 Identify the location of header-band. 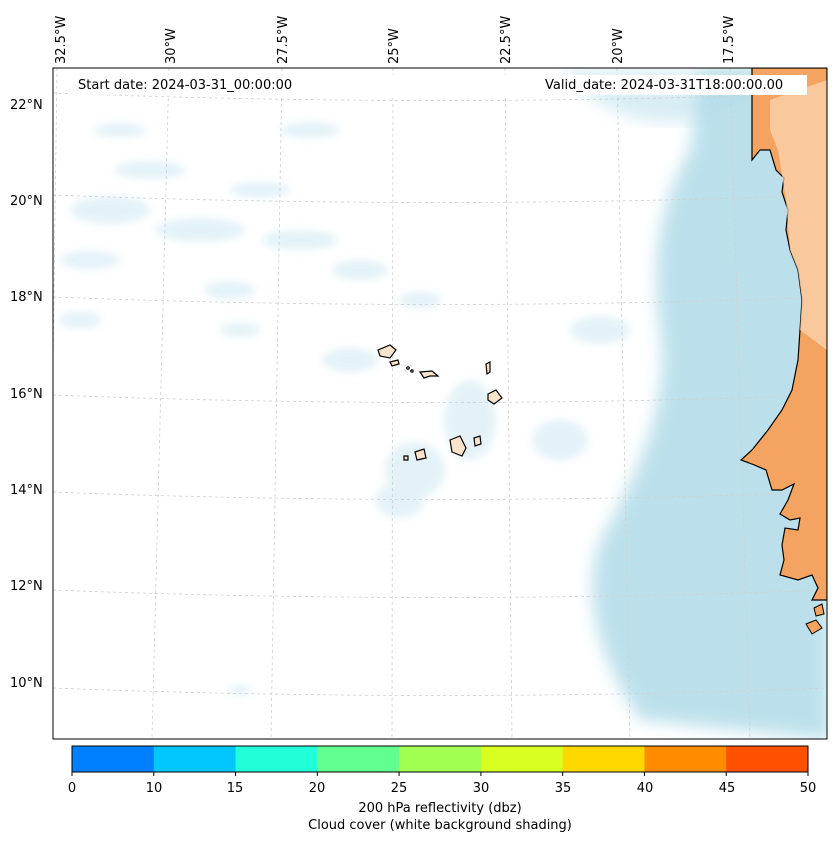
(438, 85).